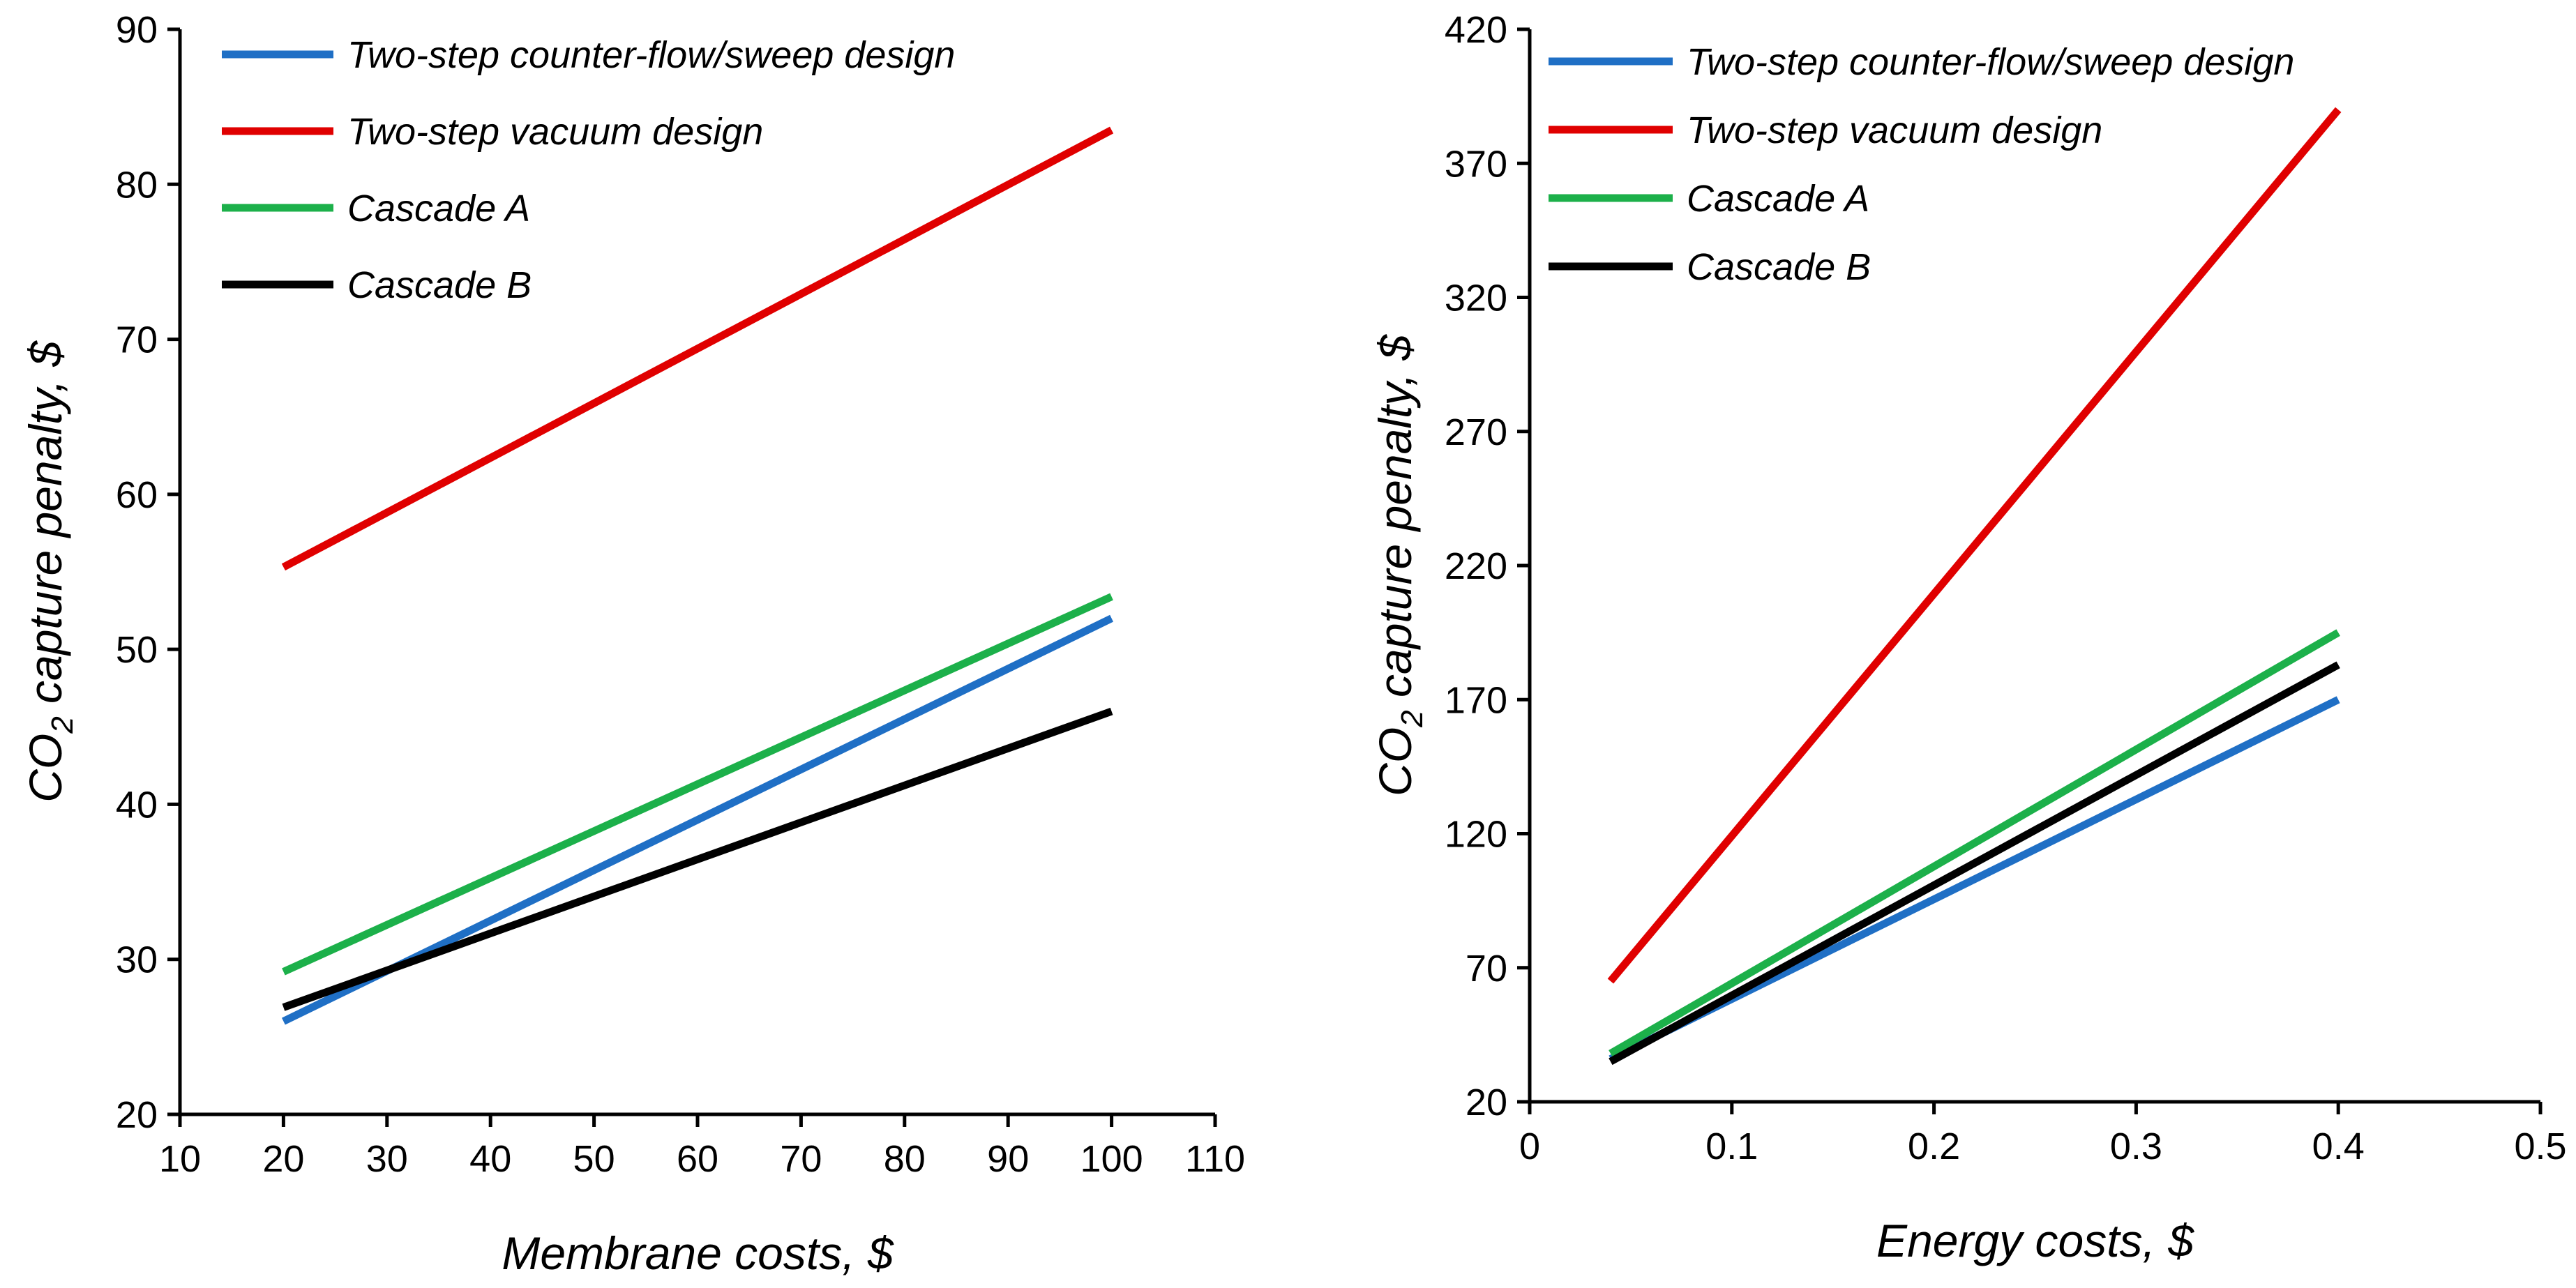  I want to click on chart-1-y-tick-label: 270, so click(1476, 432).